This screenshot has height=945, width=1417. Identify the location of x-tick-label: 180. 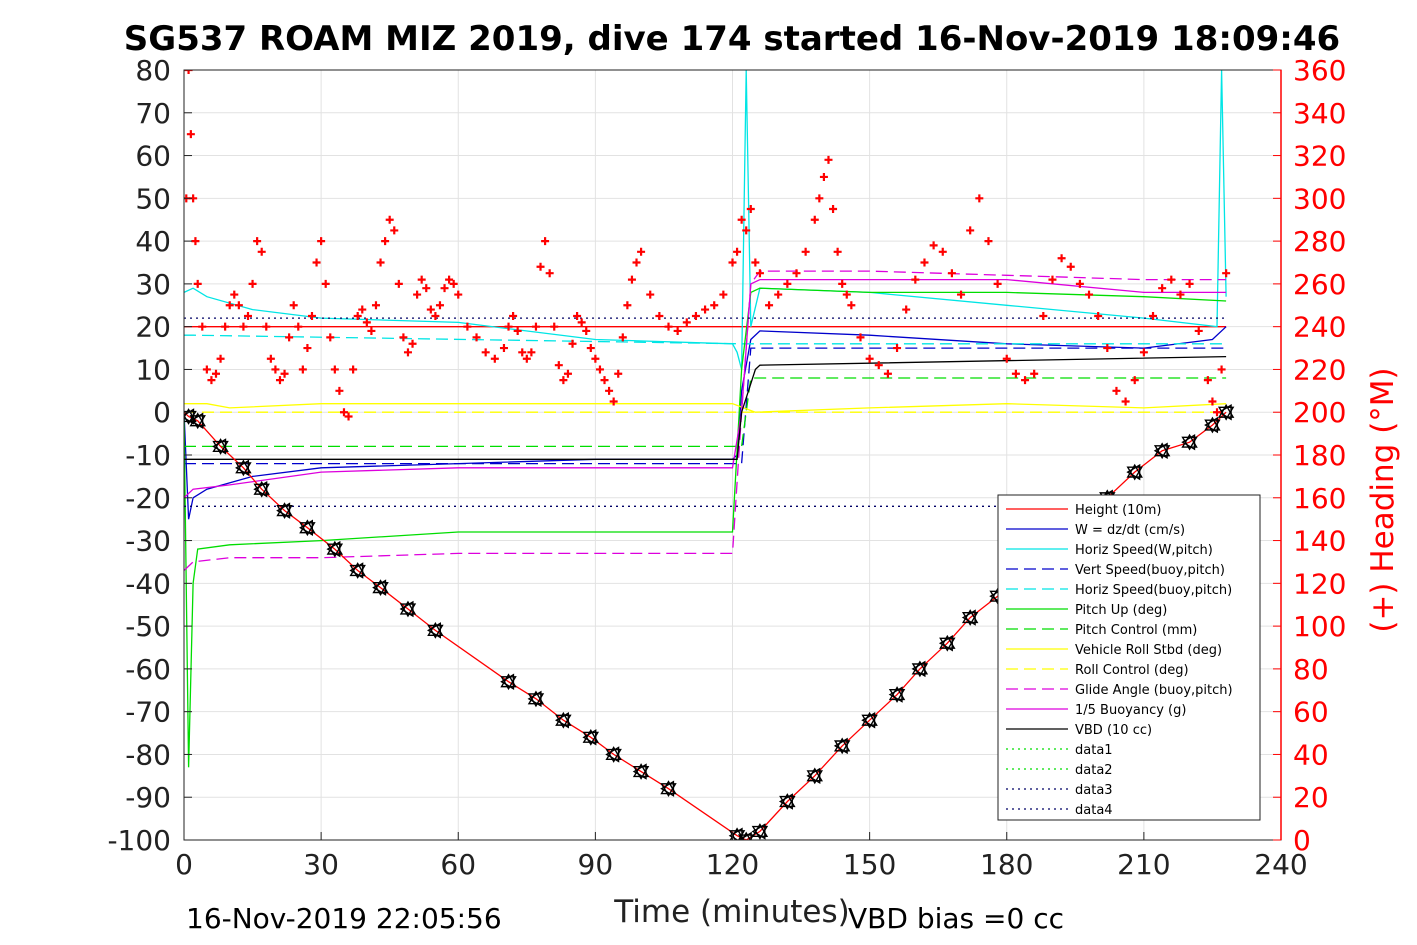
(1006, 864).